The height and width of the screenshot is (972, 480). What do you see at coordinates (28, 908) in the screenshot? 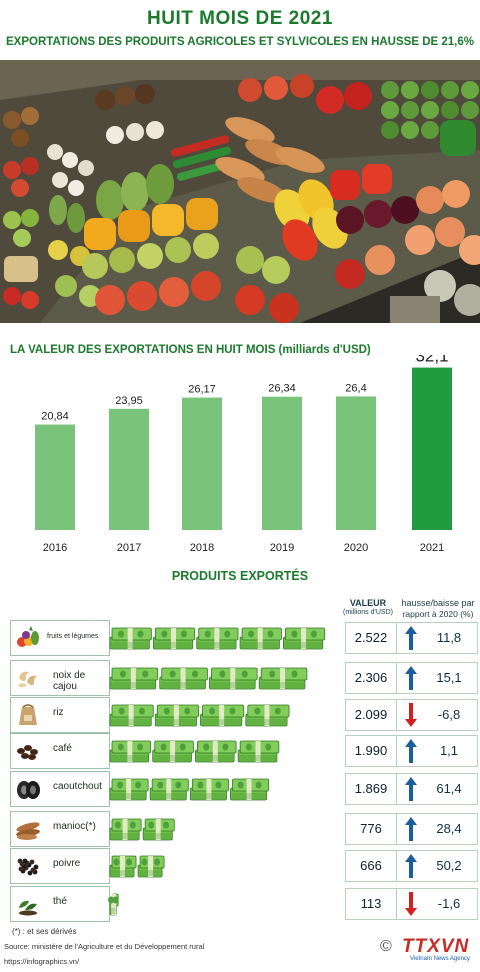
I see `tea-icon` at bounding box center [28, 908].